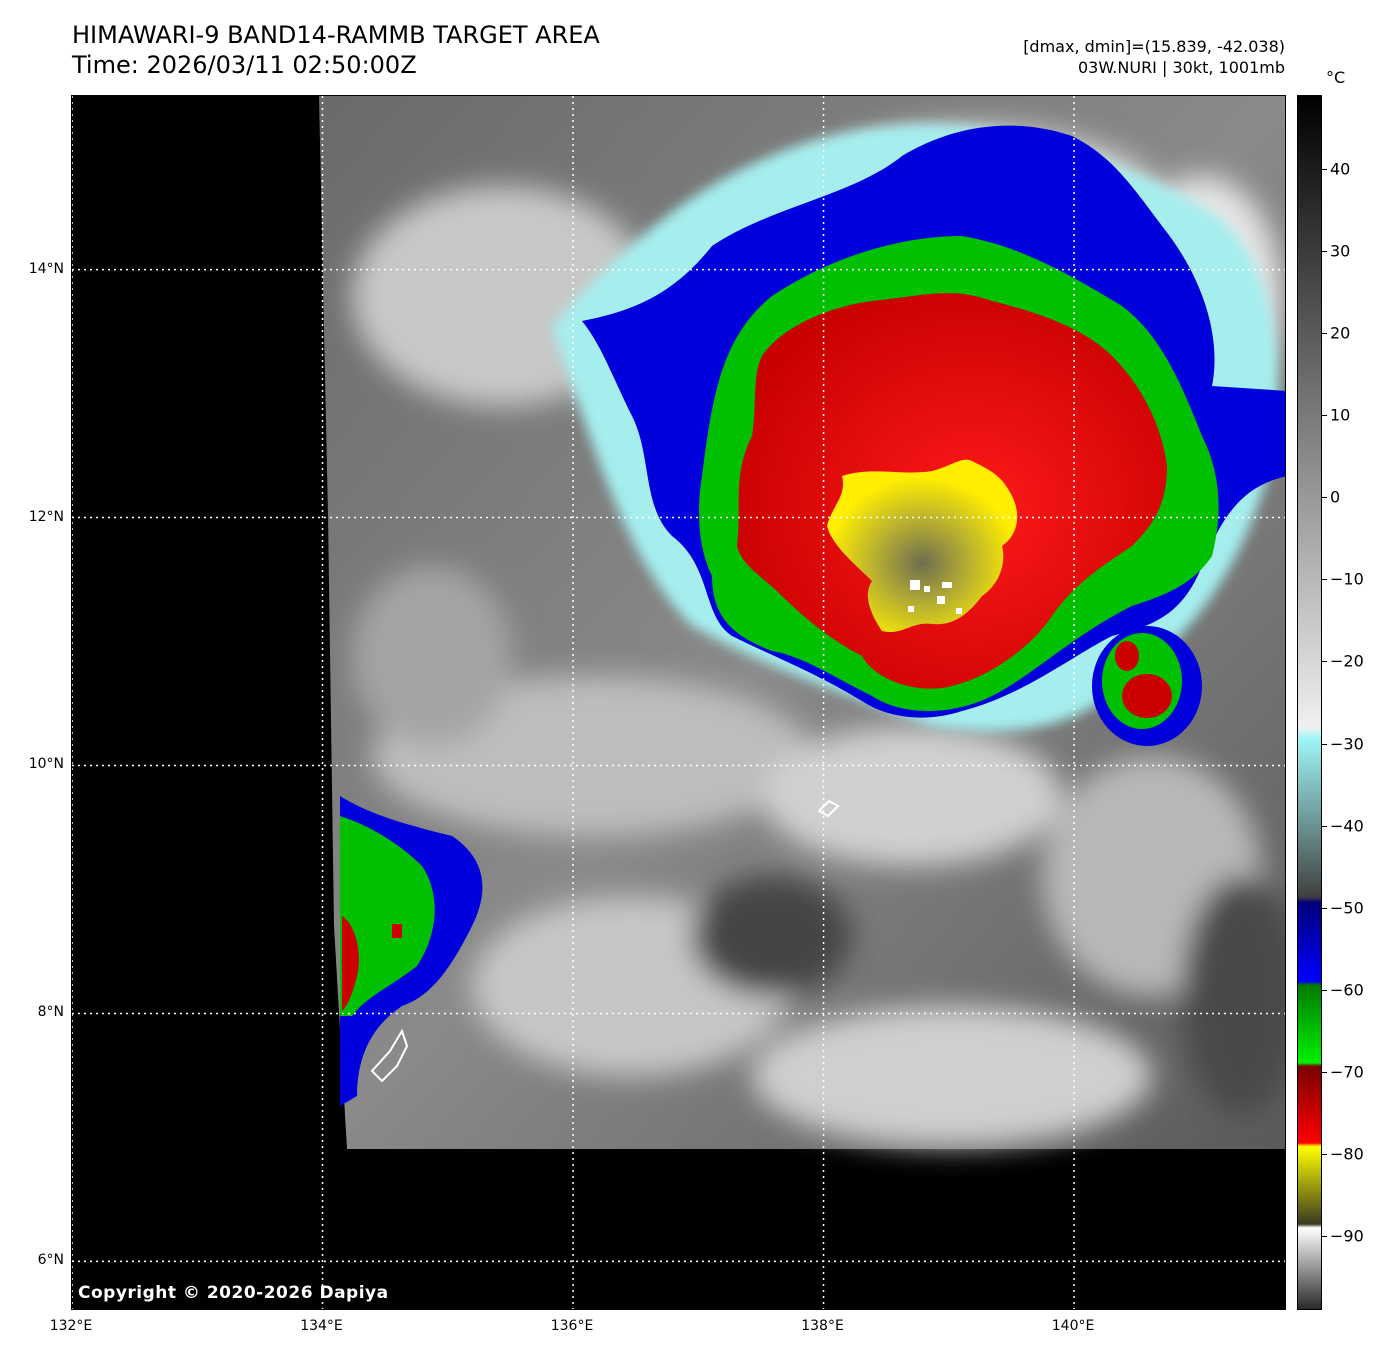  What do you see at coordinates (922, 546) in the screenshot?
I see `storm-yellow-core` at bounding box center [922, 546].